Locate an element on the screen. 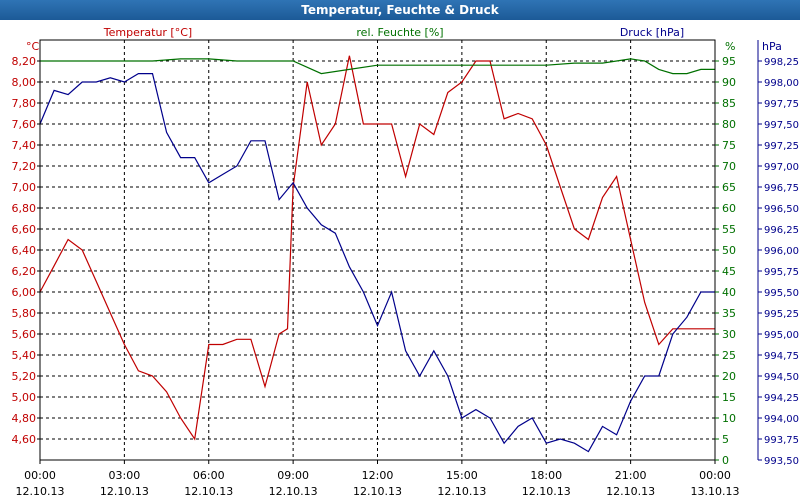 The image size is (800, 500). humidity-tick-label: 60 is located at coordinates (729, 208).